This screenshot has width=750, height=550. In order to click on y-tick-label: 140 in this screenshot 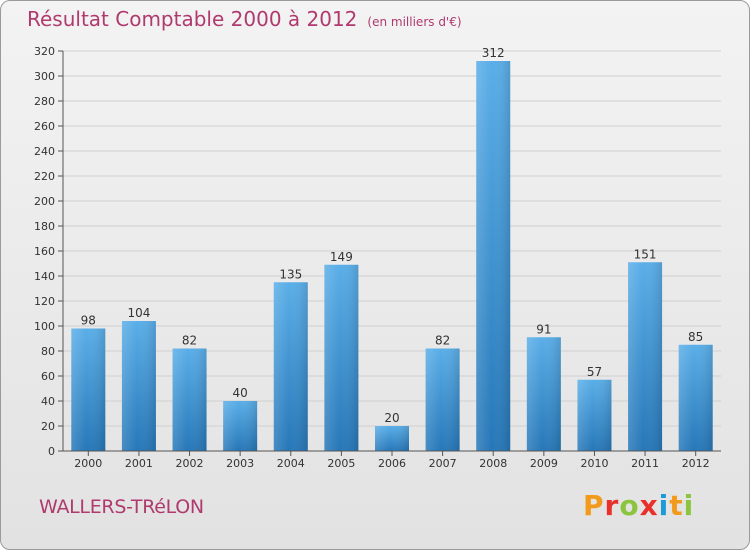, I will do `click(44, 276)`.